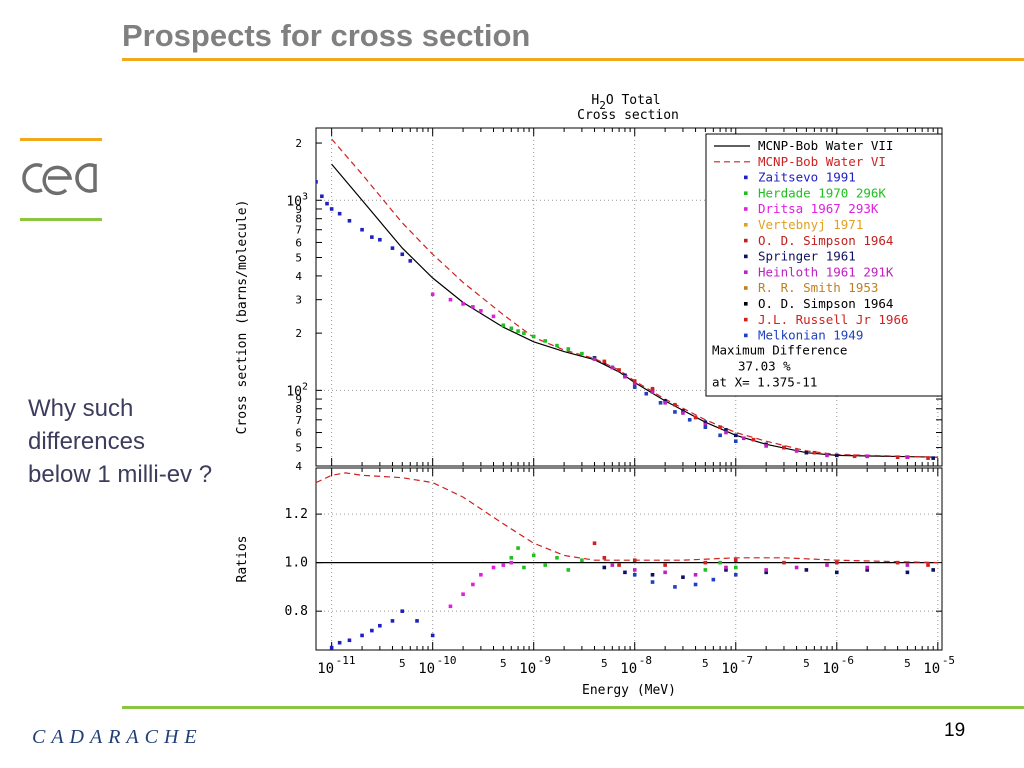 The image size is (1024, 768). Describe the element at coordinates (633, 100) in the screenshot. I see `title-part: O Total` at that location.